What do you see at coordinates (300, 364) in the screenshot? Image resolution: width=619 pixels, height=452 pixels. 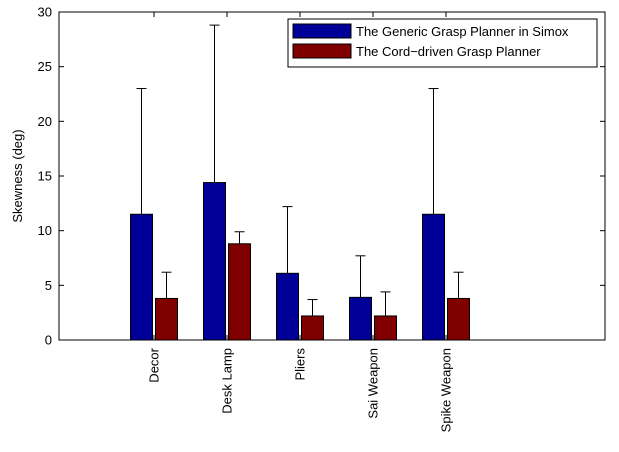 I see `x-tick-label: Pliers` at bounding box center [300, 364].